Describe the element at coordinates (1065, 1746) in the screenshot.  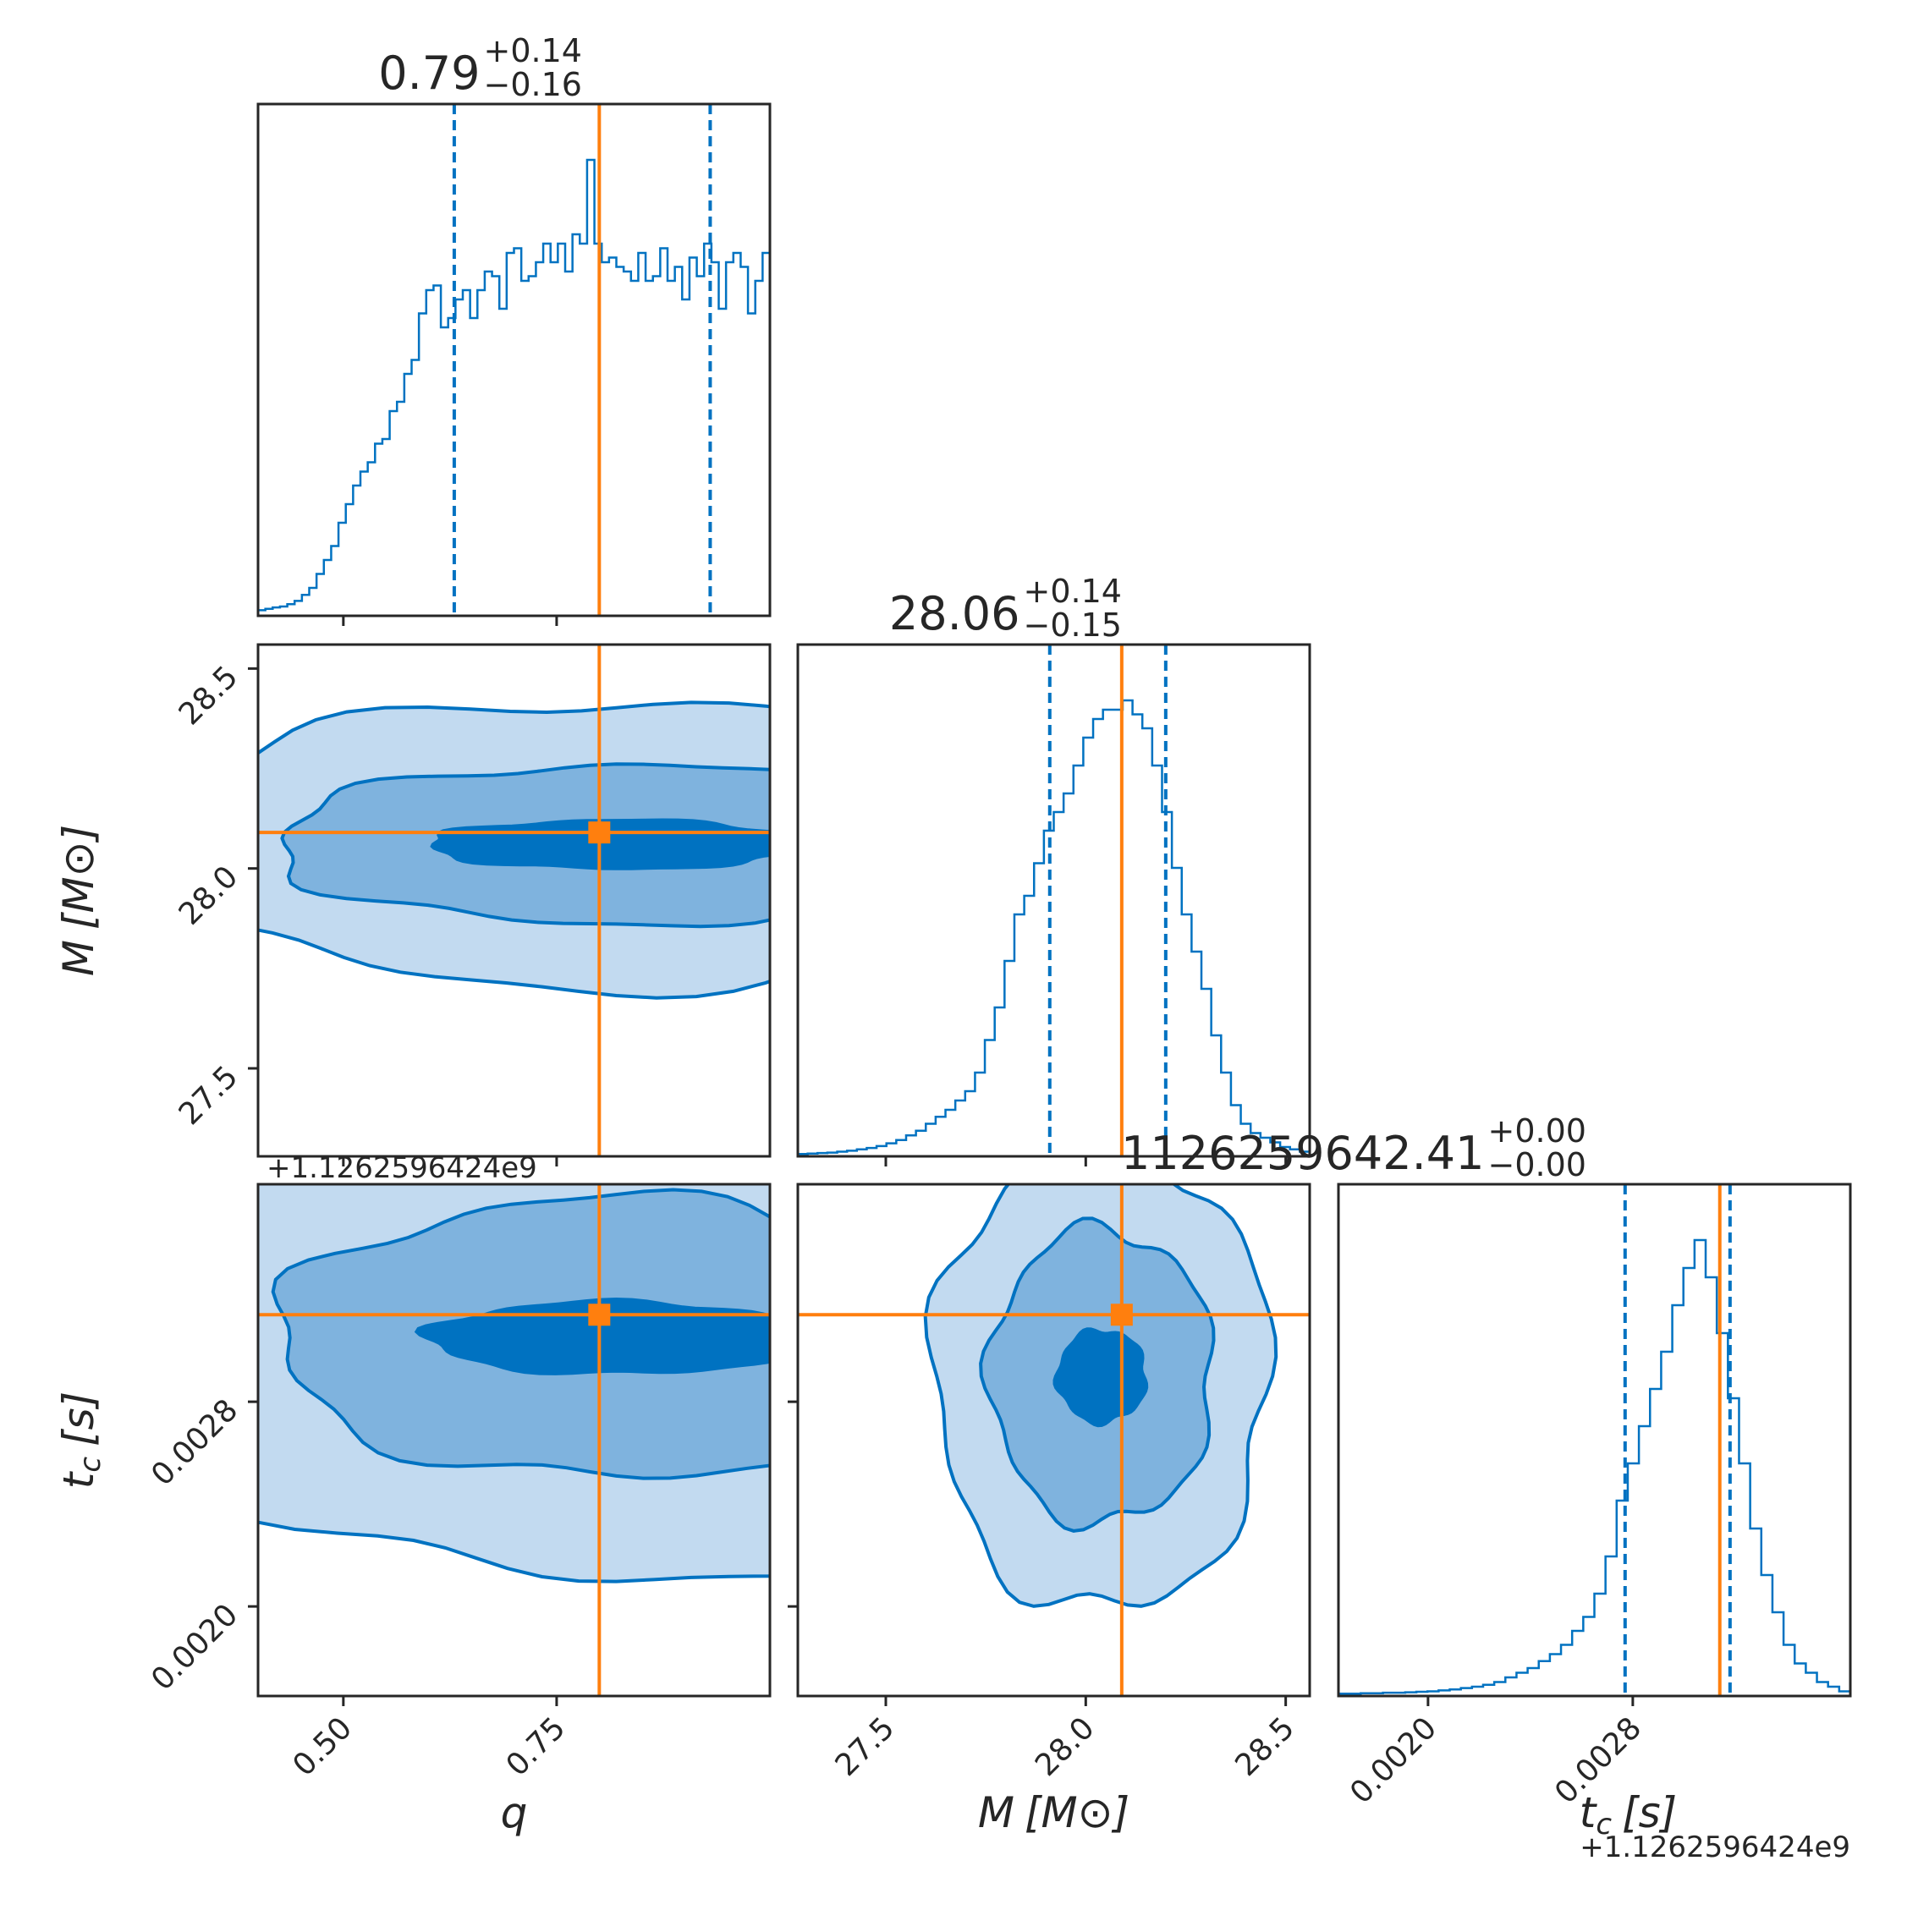
I see `x-tick-label-M-1: 28.0` at that location.